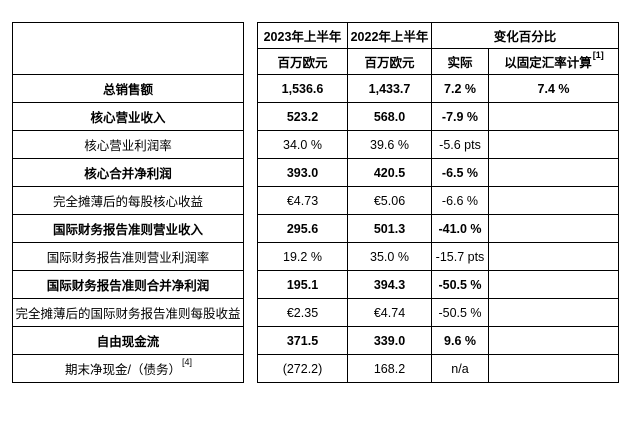 Image resolution: width=619 pixels, height=423 pixels. I want to click on cell-v2023: €2.35, so click(302, 312).